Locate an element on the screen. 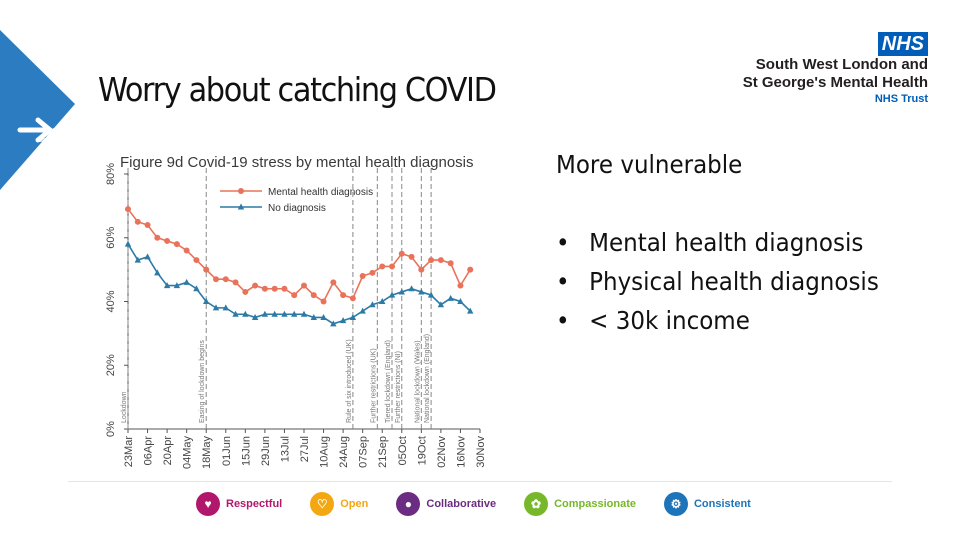 The height and width of the screenshot is (540, 960). event-label: Further restrictions (NI) is located at coordinates (398, 387).